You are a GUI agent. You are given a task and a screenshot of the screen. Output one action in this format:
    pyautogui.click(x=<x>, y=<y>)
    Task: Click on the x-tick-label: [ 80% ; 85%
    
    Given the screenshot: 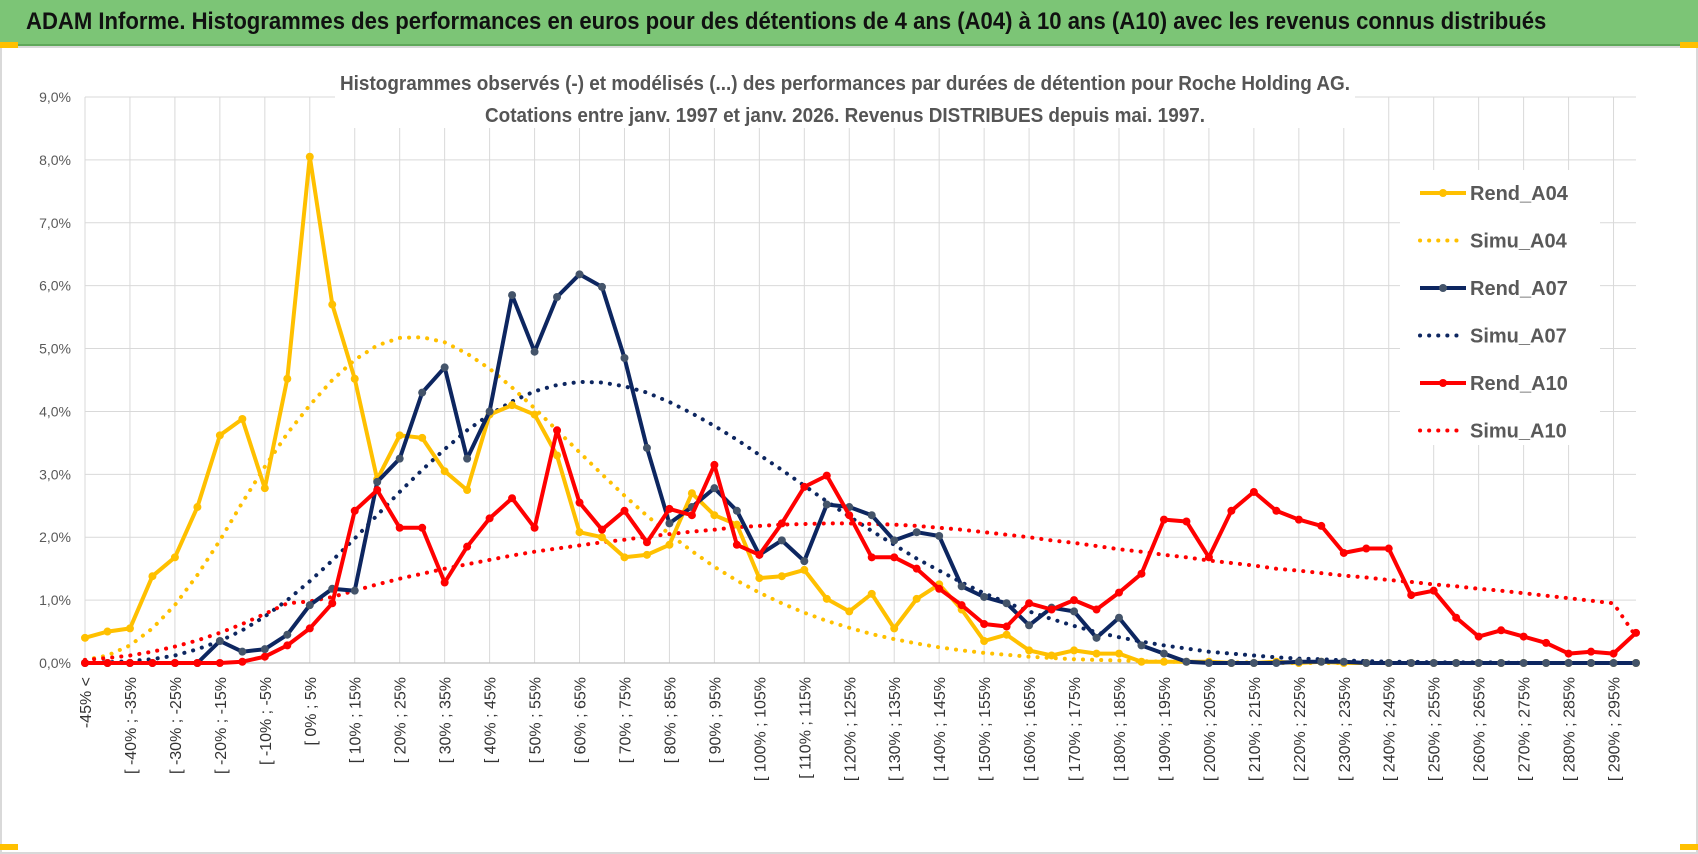 What is the action you would take?
    pyautogui.click(x=670, y=720)
    